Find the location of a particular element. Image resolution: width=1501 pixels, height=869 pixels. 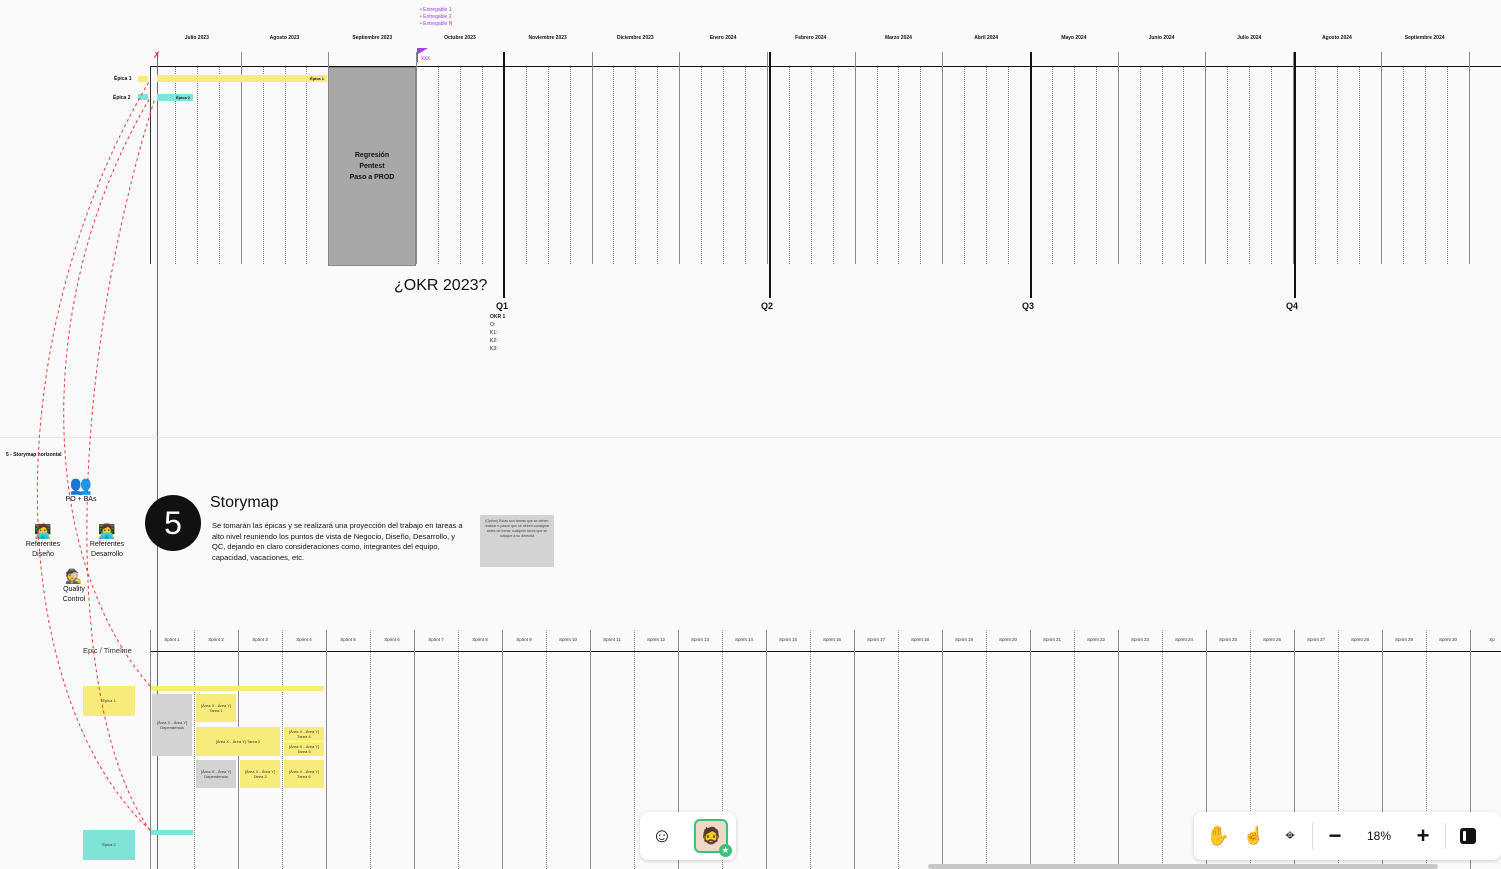

okr-line: OKR 1 is located at coordinates (498, 317).